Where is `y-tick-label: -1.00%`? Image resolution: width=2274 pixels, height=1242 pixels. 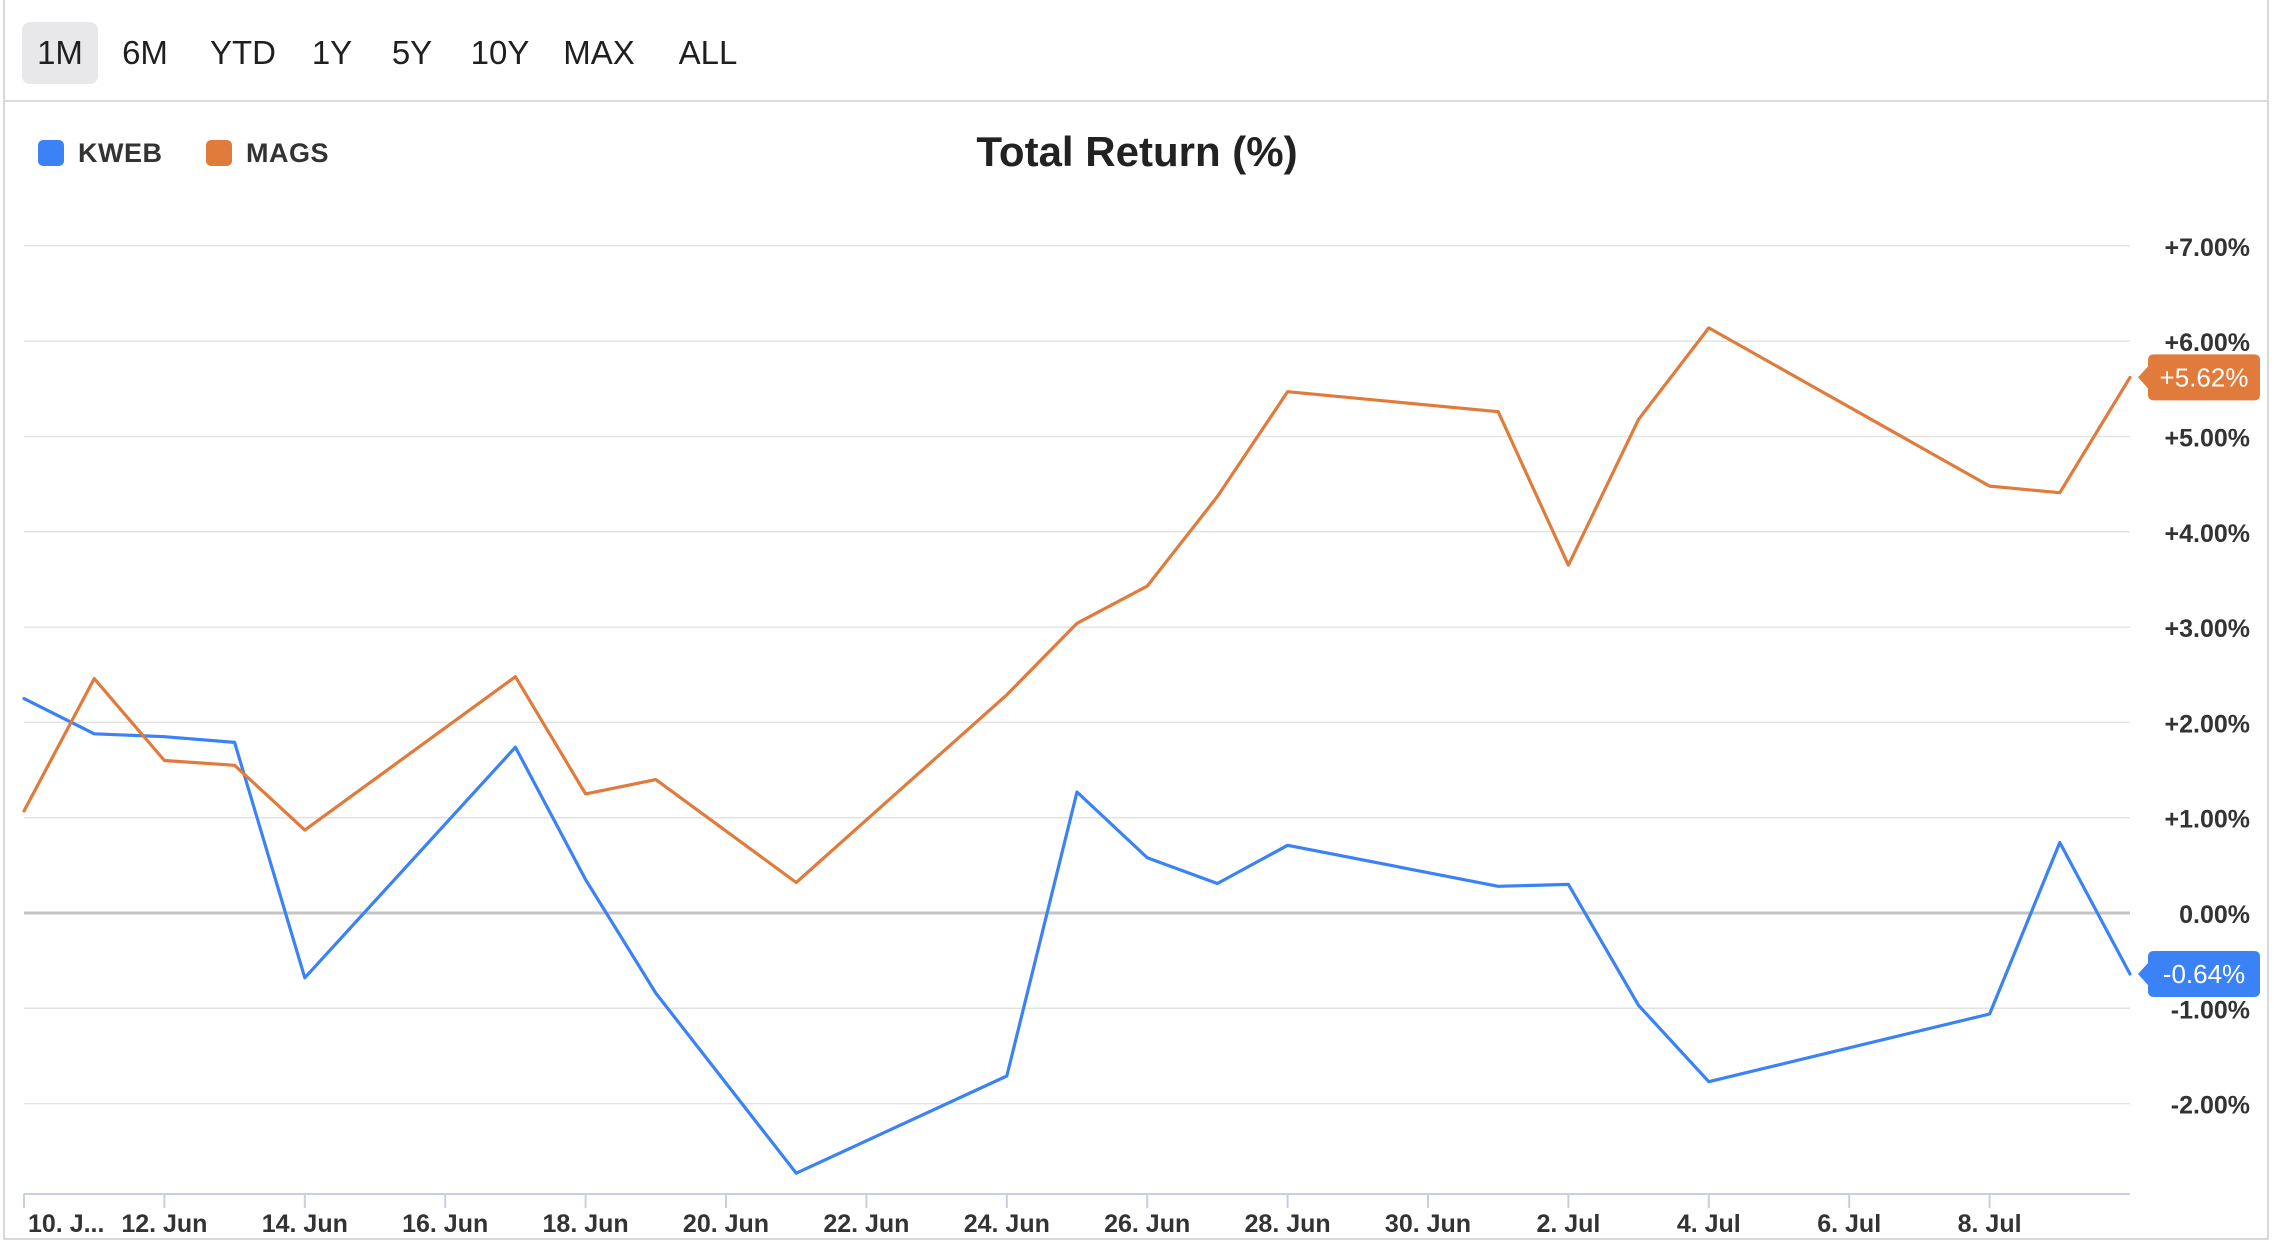
y-tick-label: -1.00% is located at coordinates (2210, 1010).